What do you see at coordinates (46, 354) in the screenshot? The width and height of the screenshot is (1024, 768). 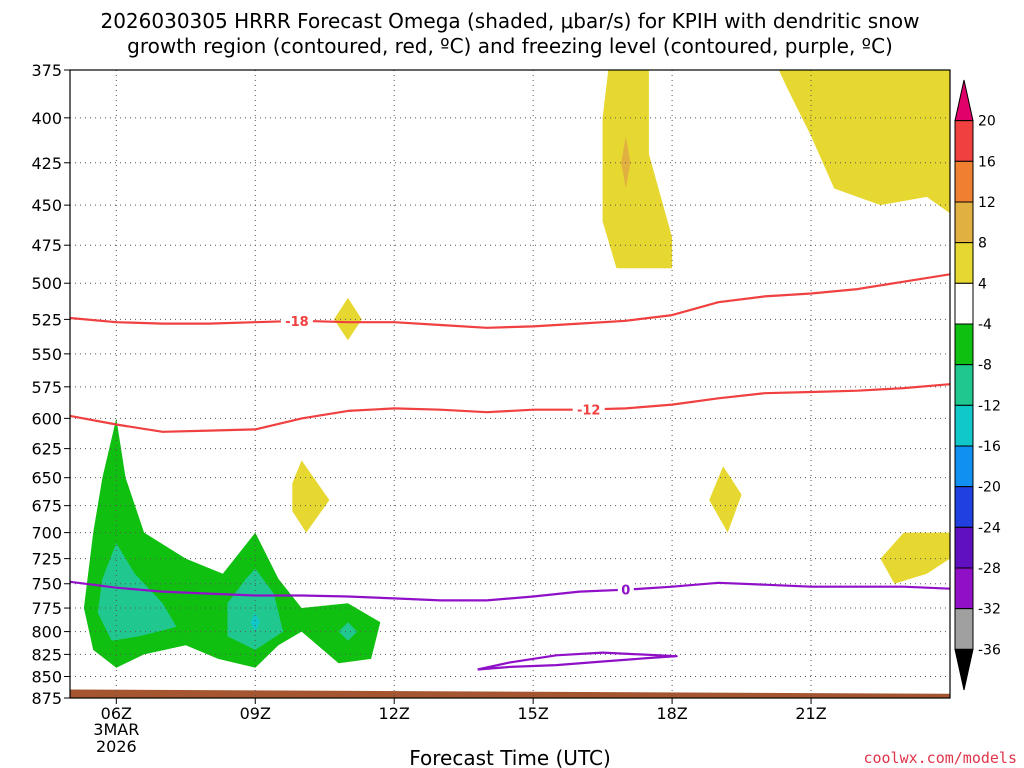 I see `y-tick-label-550: 550` at bounding box center [46, 354].